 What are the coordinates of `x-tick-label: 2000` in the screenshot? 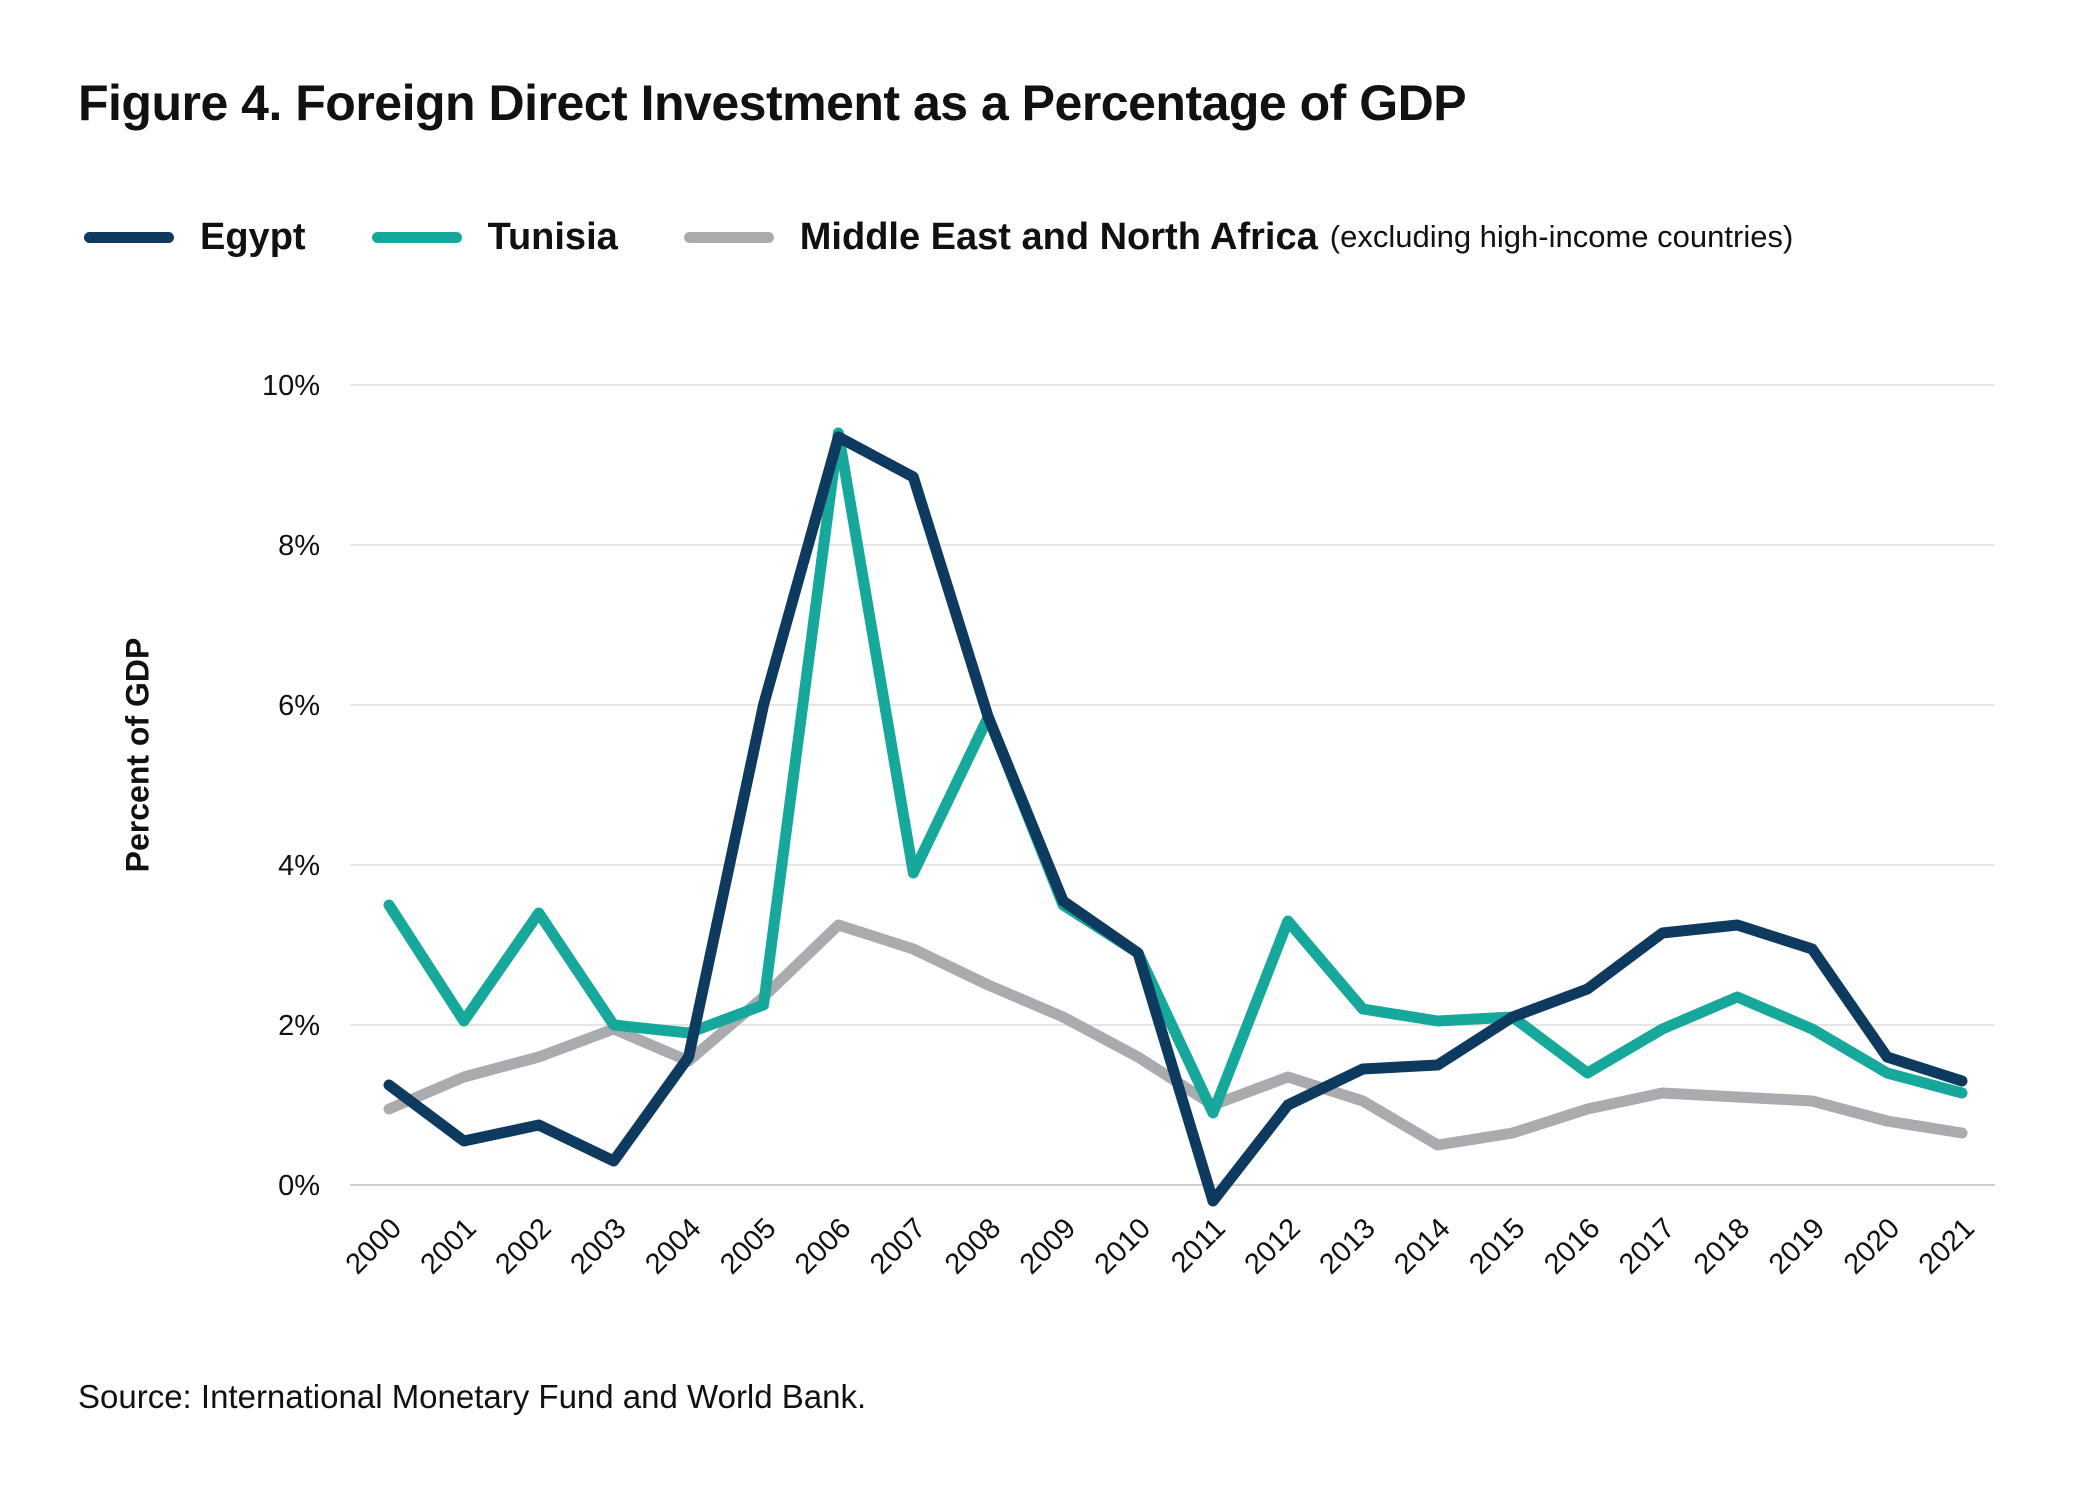 It's located at (374, 1246).